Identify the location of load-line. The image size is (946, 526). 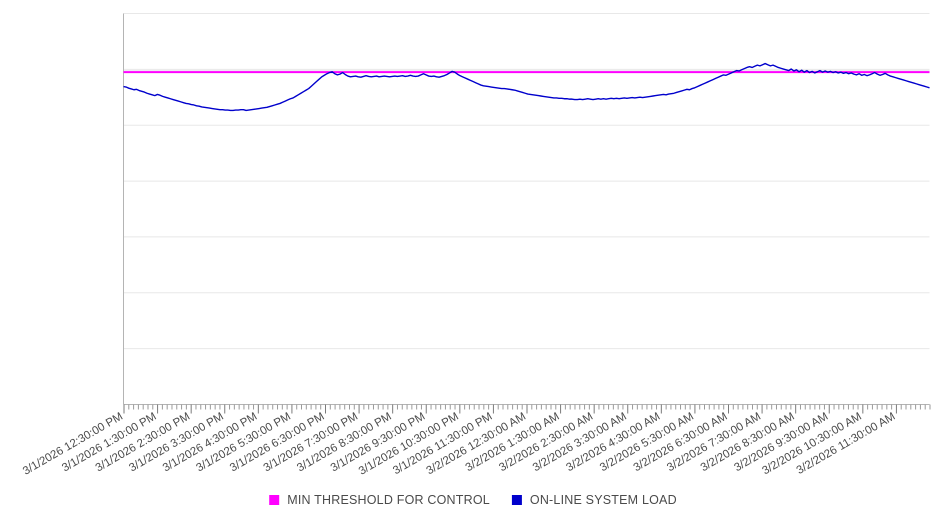
(526, 87).